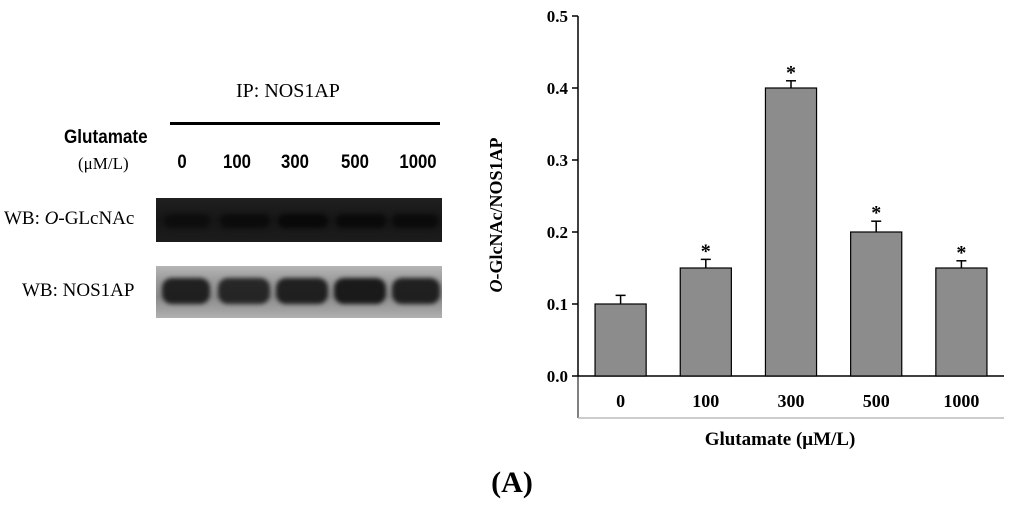  What do you see at coordinates (496, 285) in the screenshot?
I see `y-axis-label-italic: O` at bounding box center [496, 285].